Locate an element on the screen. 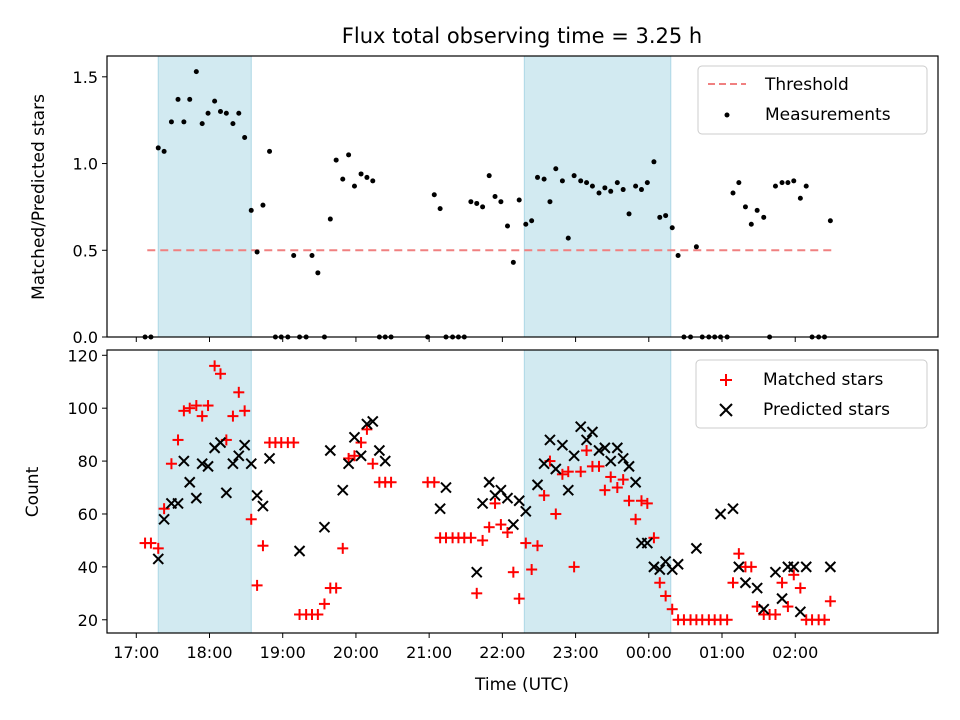 This screenshot has height=720, width=960. y-tick-label: 20 is located at coordinates (88, 620).